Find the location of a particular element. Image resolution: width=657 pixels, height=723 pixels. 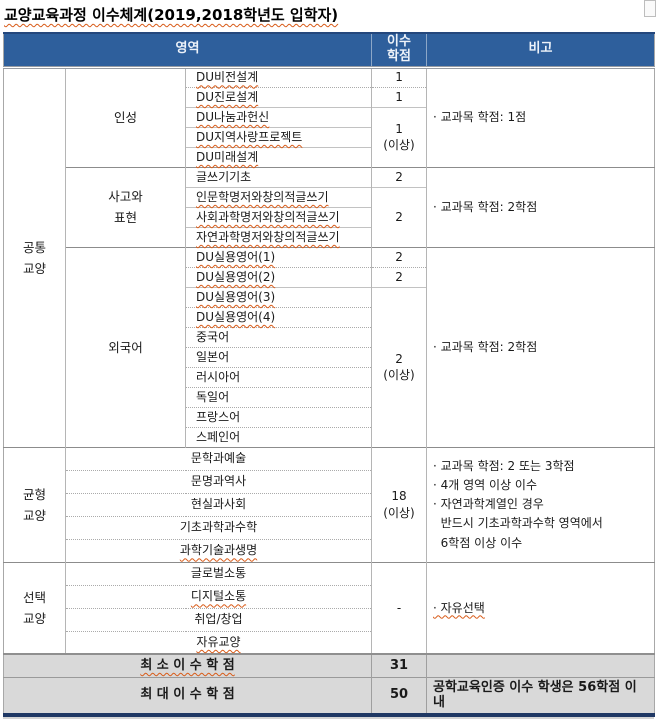

table-row: 인문학명저와창의적글쓰기 2 is located at coordinates (329, 217).